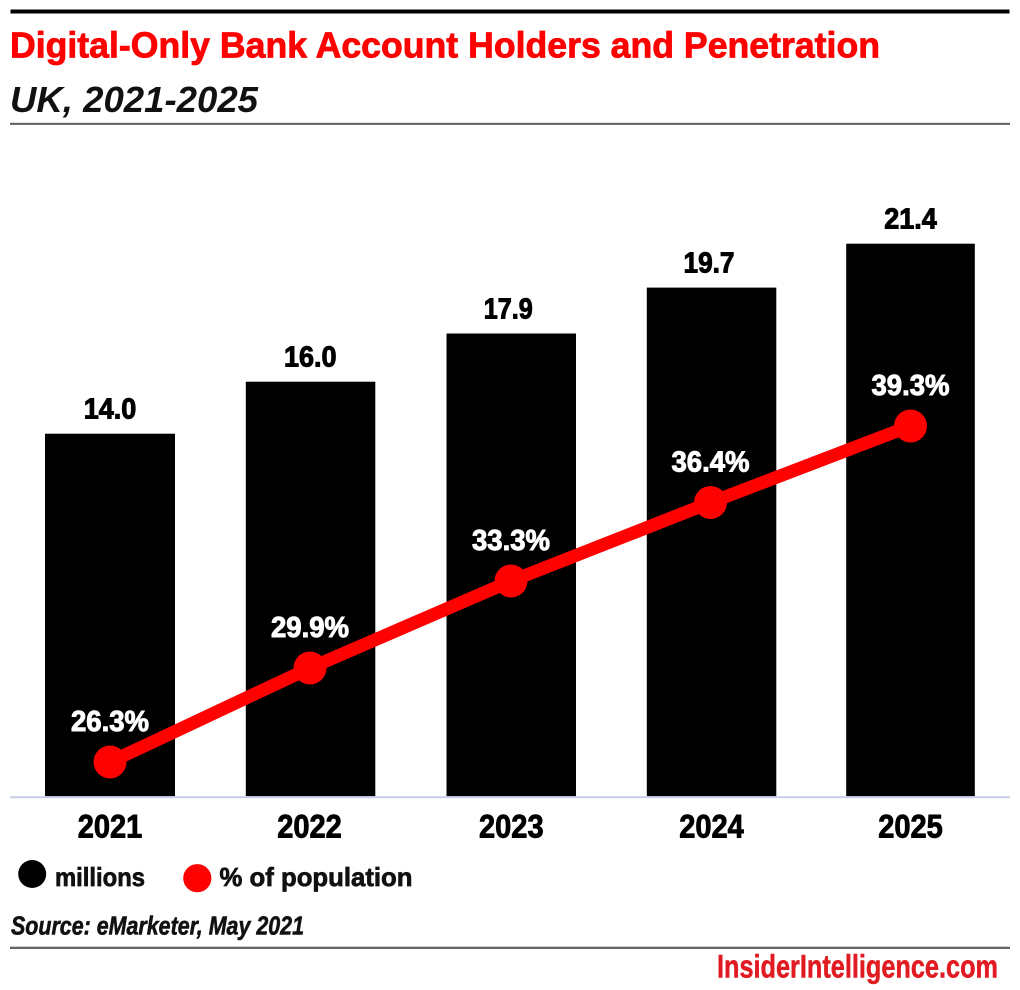 The image size is (1020, 990). What do you see at coordinates (709, 263) in the screenshot?
I see `svg-text: 19.7` at bounding box center [709, 263].